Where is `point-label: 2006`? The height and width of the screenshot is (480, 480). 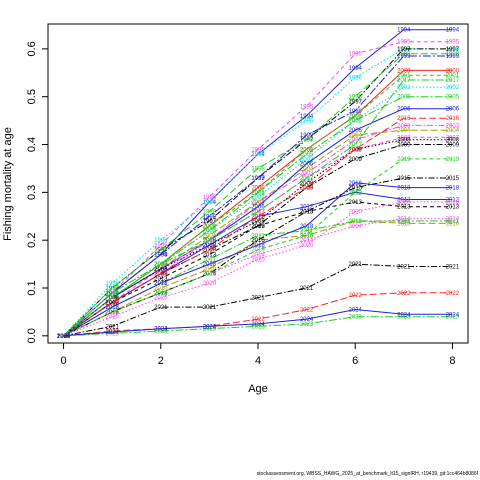 point-label: 2006 is located at coordinates (210, 241).